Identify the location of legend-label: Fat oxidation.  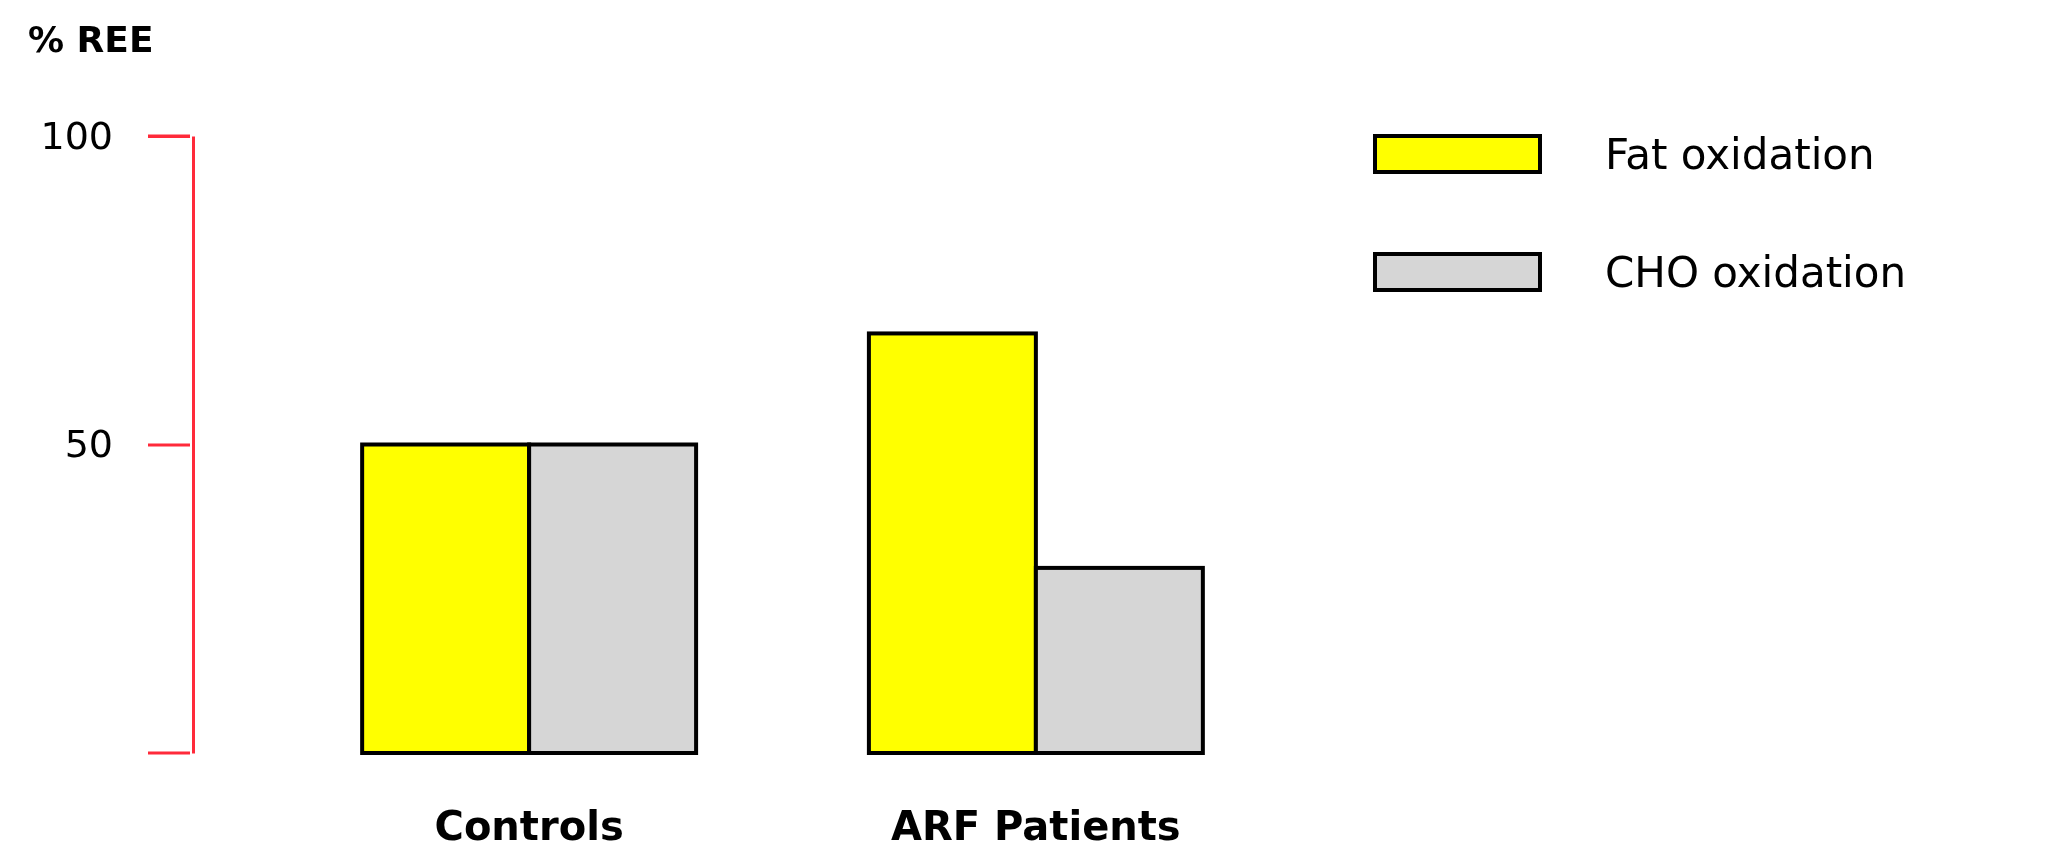
(1740, 154).